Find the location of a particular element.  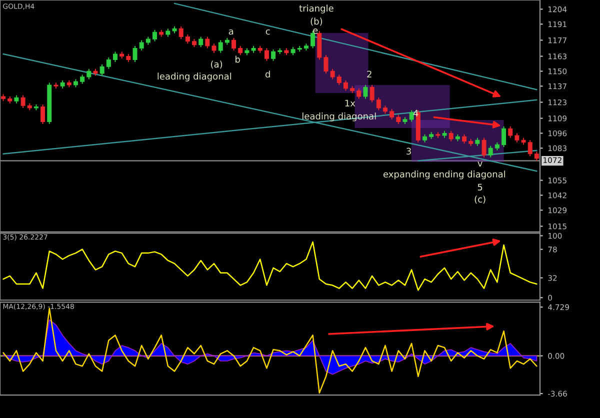

annotation: (b) is located at coordinates (316, 22).